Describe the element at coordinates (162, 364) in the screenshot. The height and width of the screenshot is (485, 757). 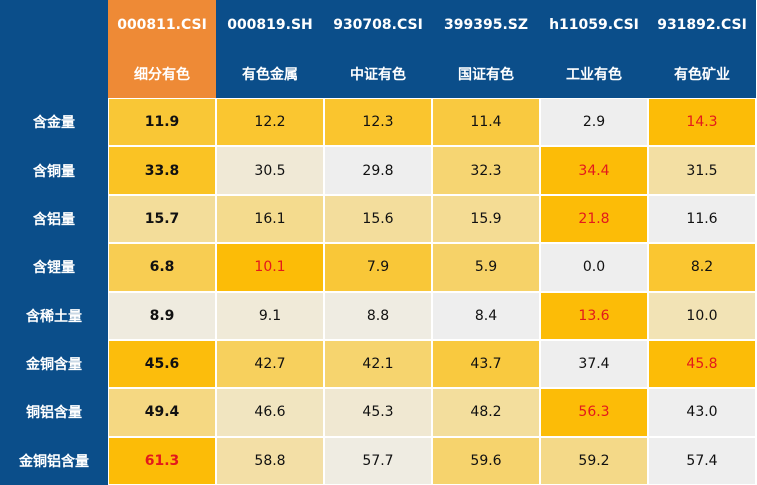
I see `value-cell: 45.6` at that location.